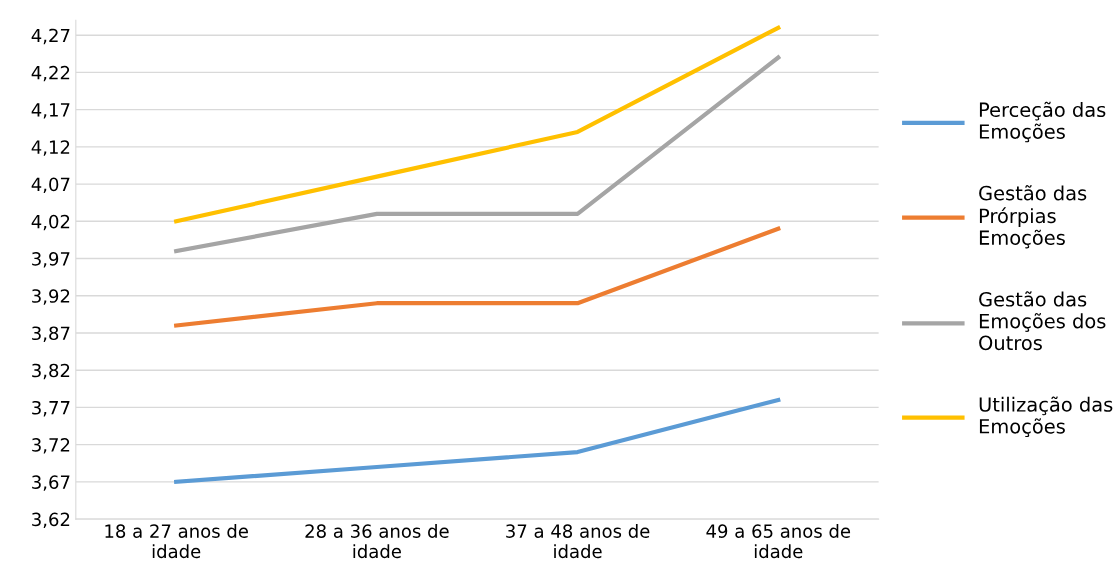  Describe the element at coordinates (51, 371) in the screenshot. I see `y-tick-label: 3,82` at that location.